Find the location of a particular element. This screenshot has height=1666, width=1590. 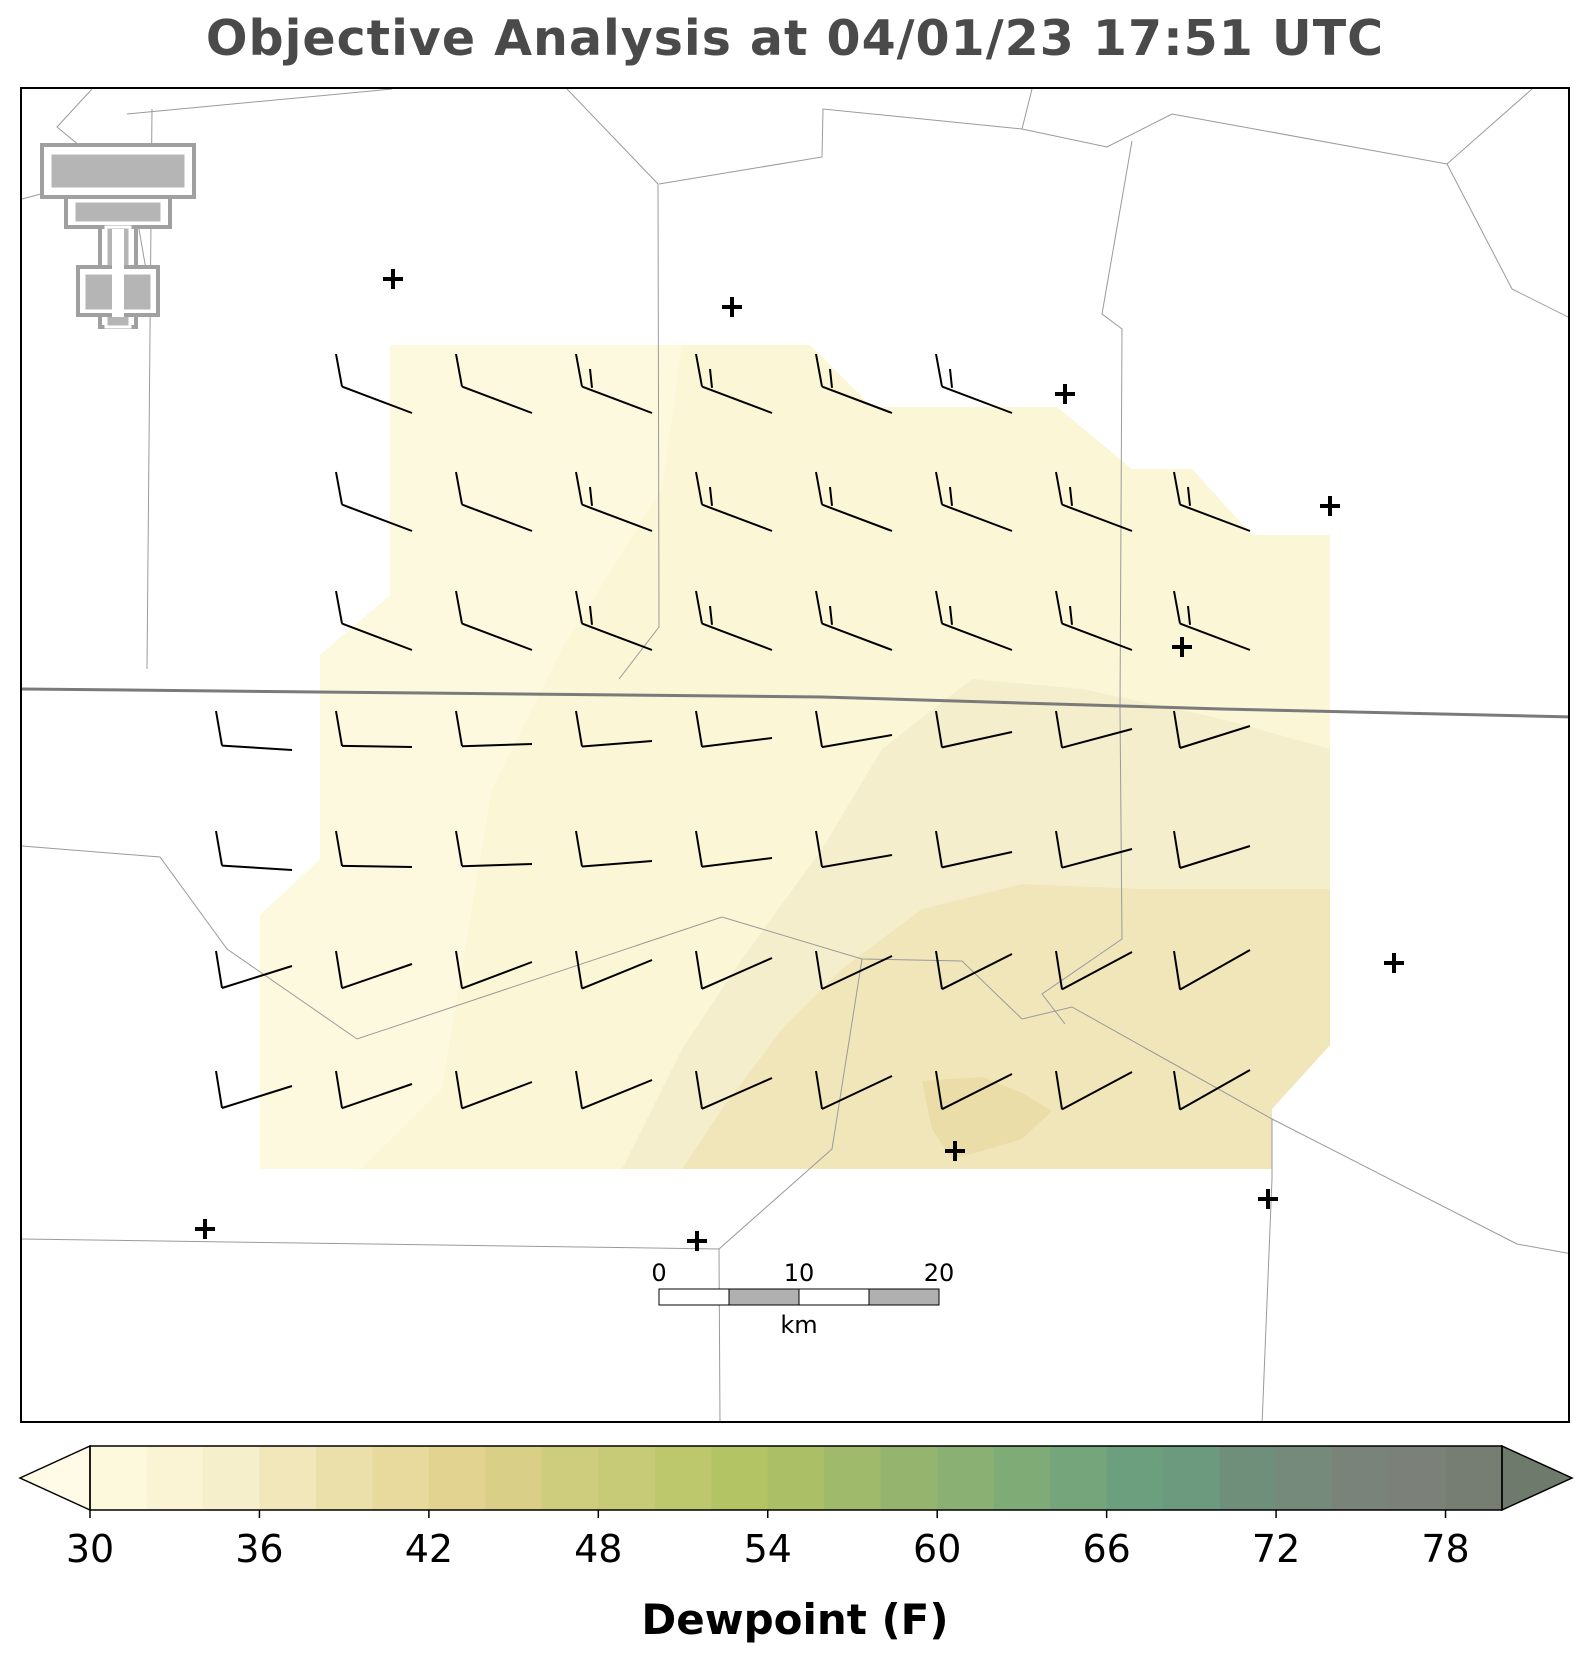

colorbar-cells is located at coordinates (796, 1478).